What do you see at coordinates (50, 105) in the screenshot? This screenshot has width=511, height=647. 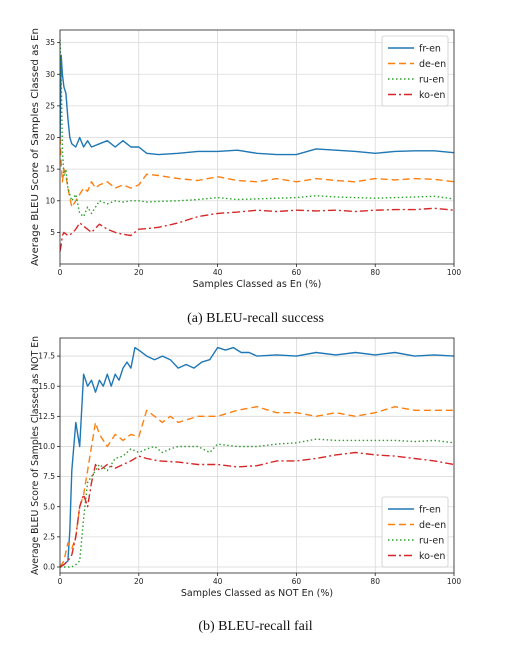 I see `y-tick-label: 25` at bounding box center [50, 105].